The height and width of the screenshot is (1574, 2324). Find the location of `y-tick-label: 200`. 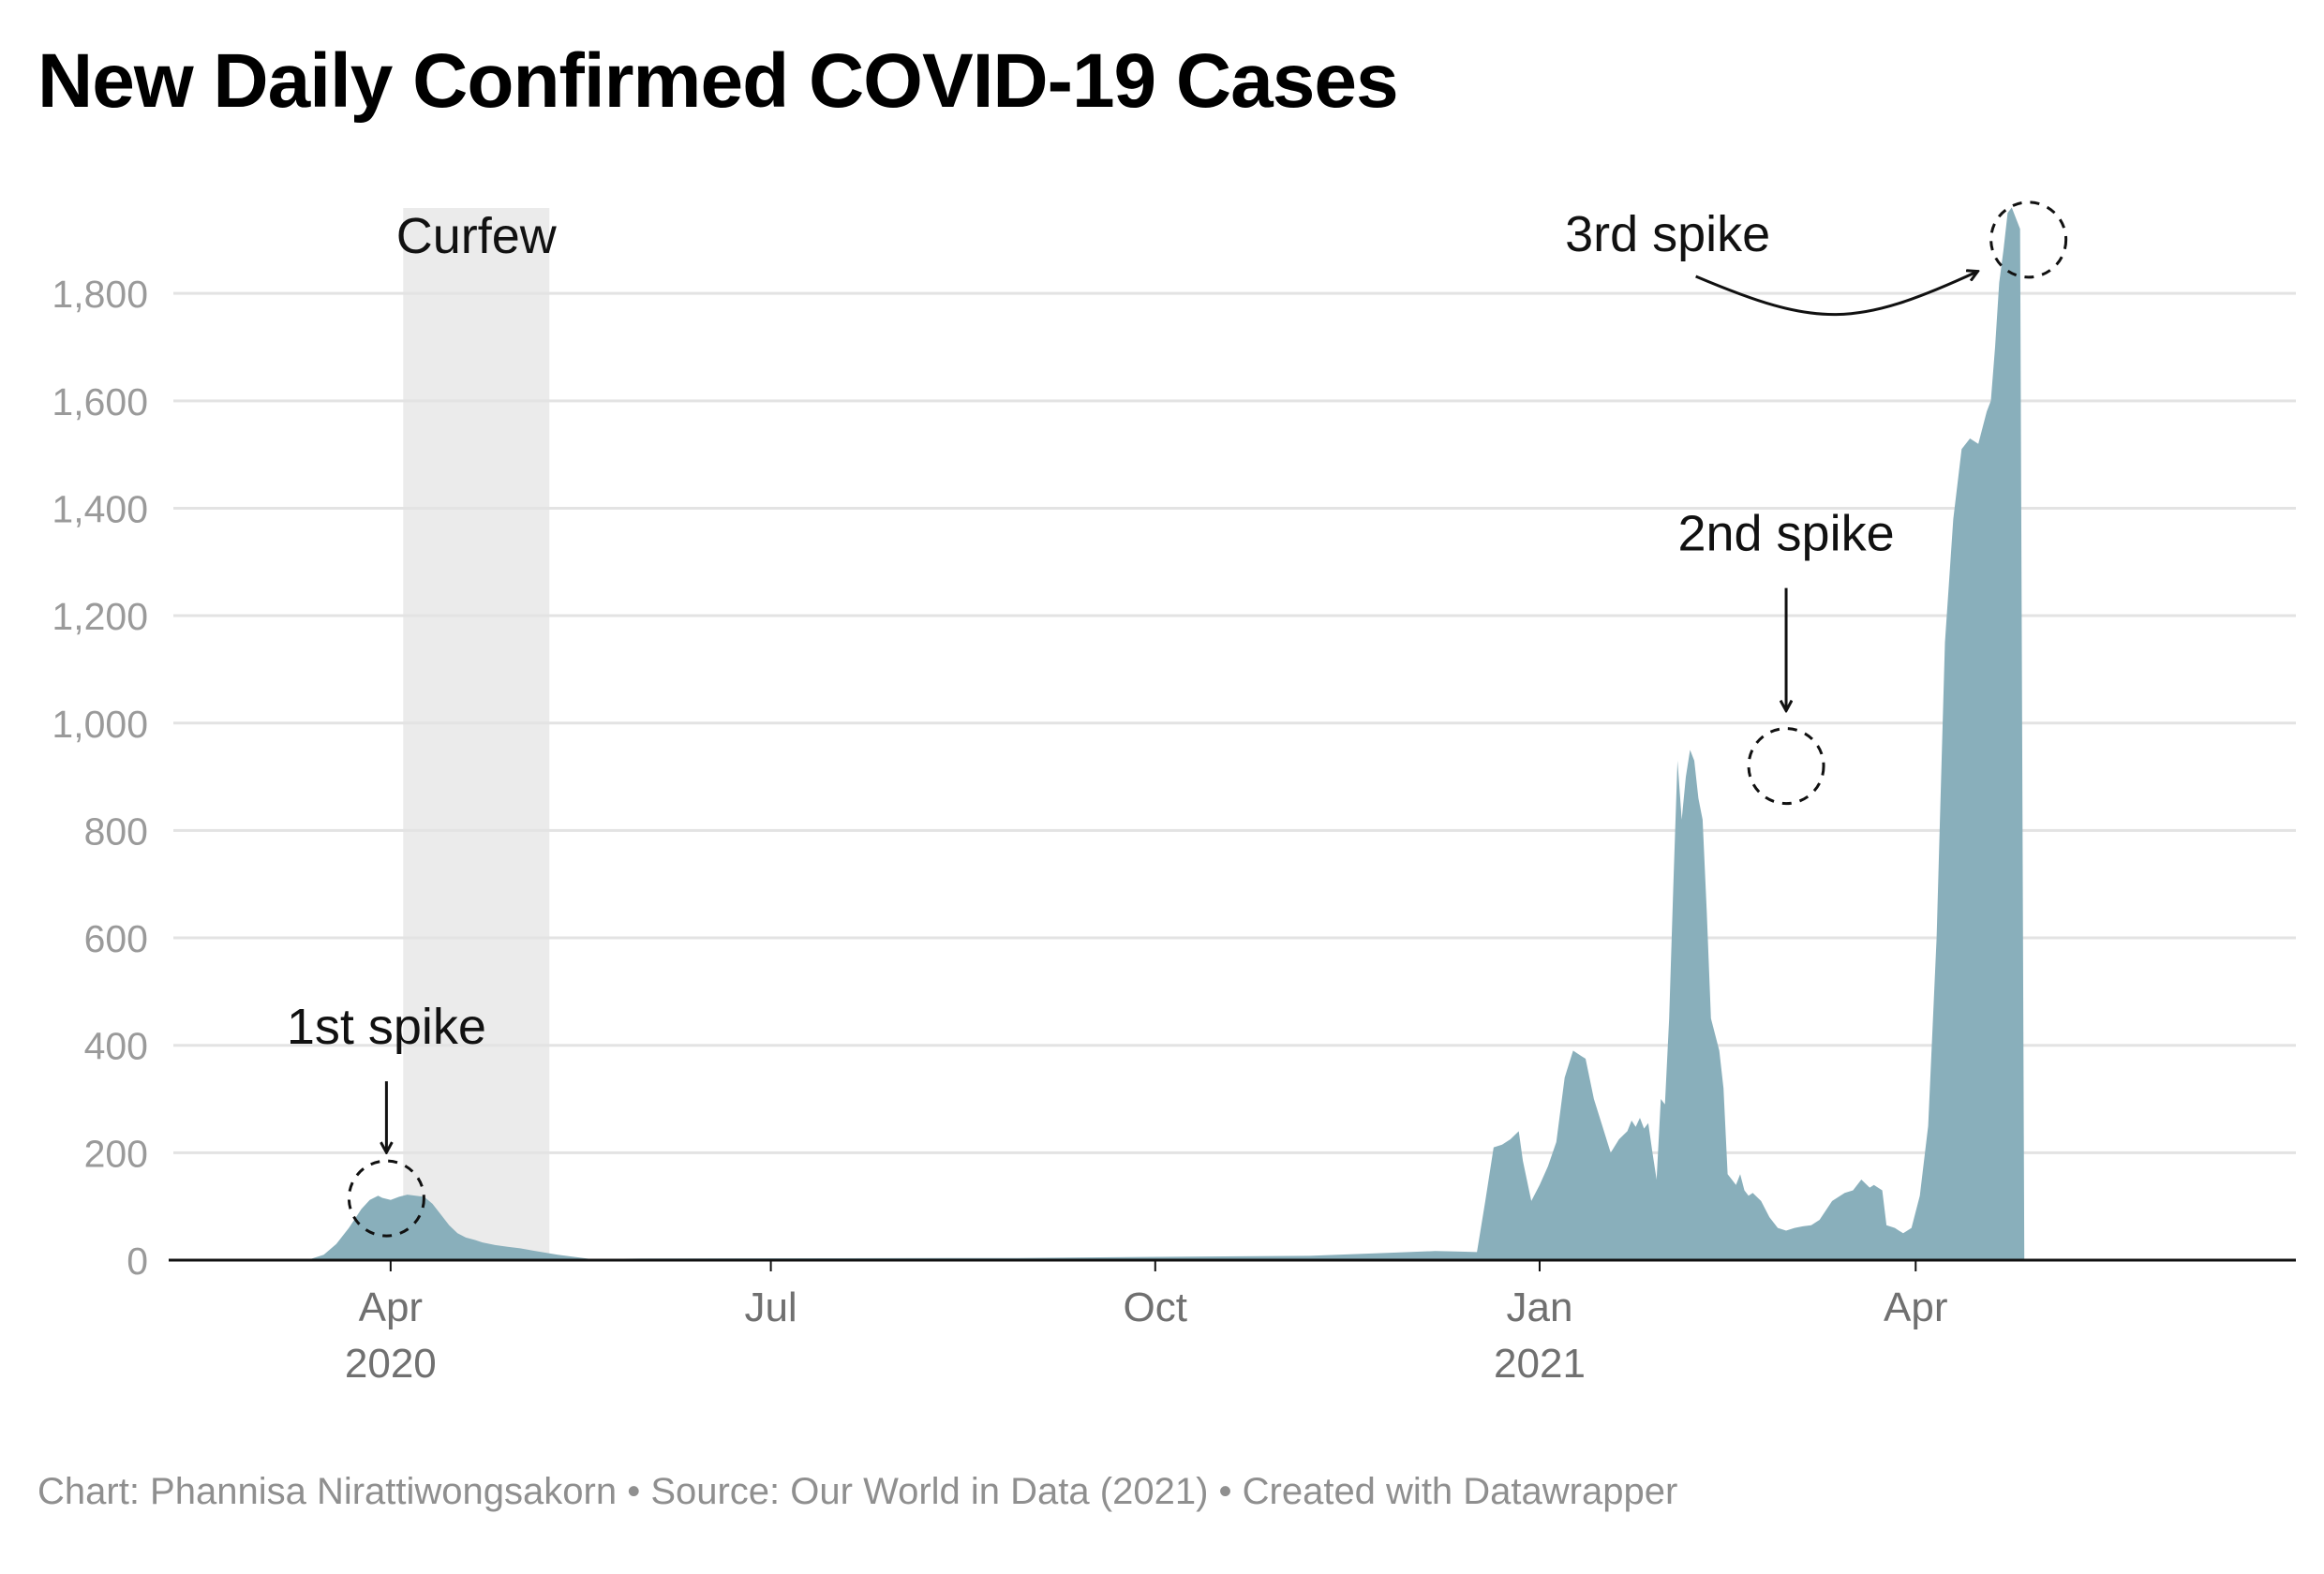

y-tick-label: 200 is located at coordinates (116, 1153).